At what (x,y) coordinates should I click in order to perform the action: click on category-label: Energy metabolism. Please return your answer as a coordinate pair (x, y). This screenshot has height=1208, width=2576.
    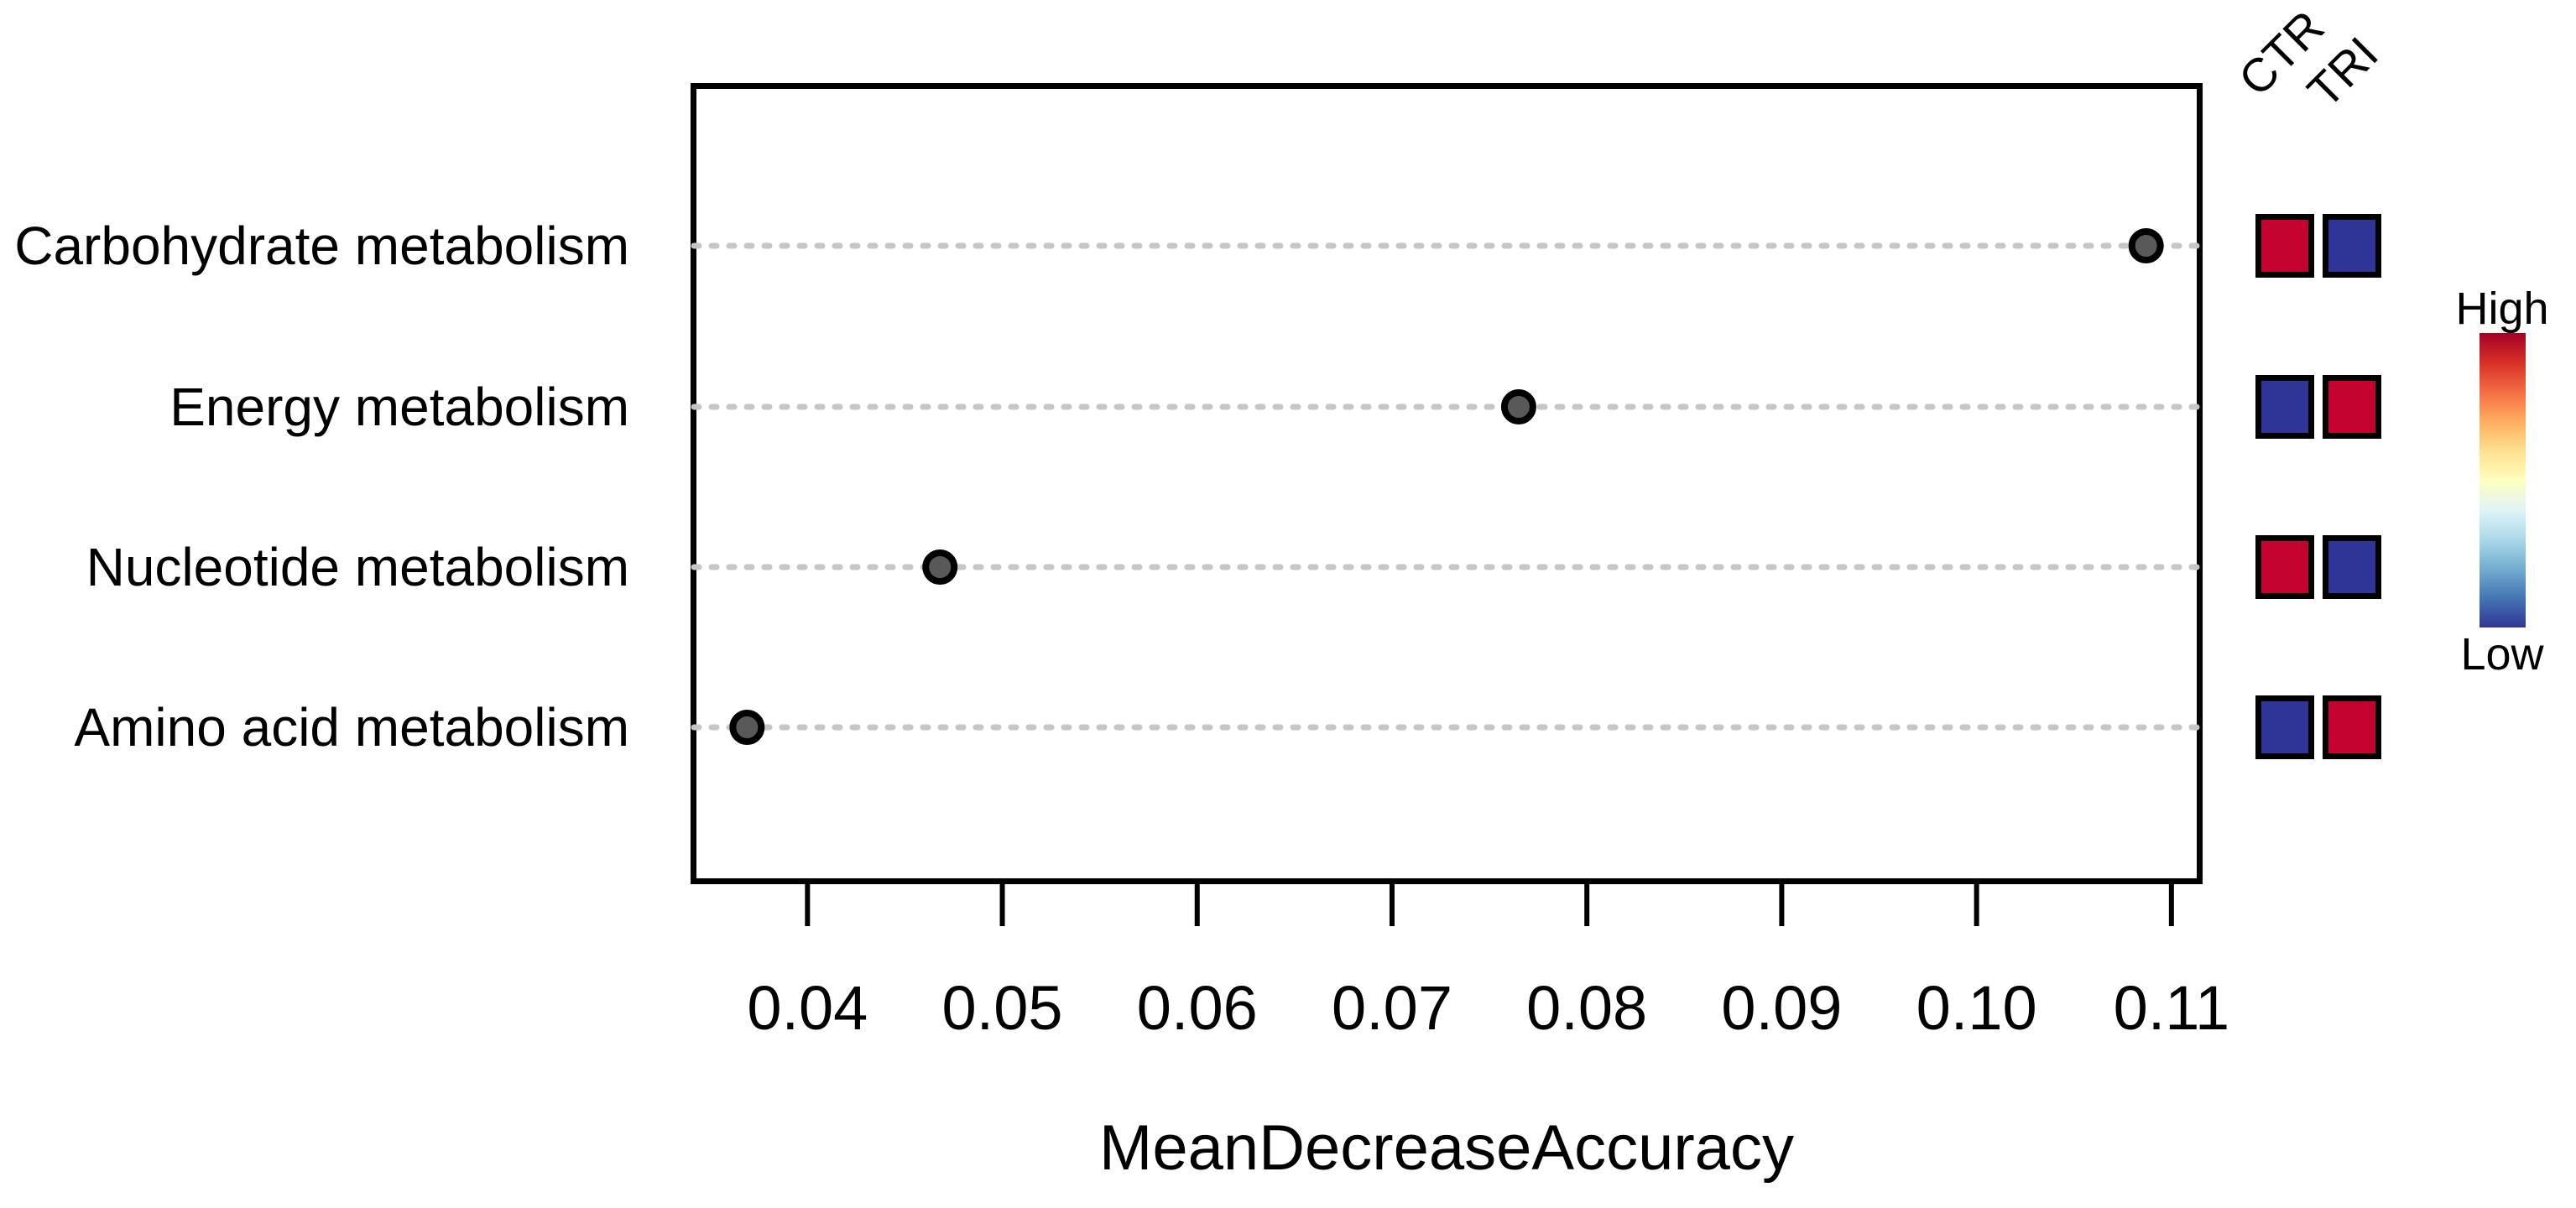
    Looking at the image, I should click on (399, 407).